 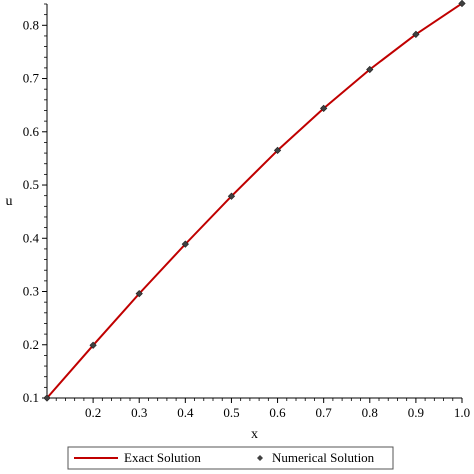 What do you see at coordinates (416, 412) in the screenshot?
I see `x-tick-label-7: 0.9` at bounding box center [416, 412].